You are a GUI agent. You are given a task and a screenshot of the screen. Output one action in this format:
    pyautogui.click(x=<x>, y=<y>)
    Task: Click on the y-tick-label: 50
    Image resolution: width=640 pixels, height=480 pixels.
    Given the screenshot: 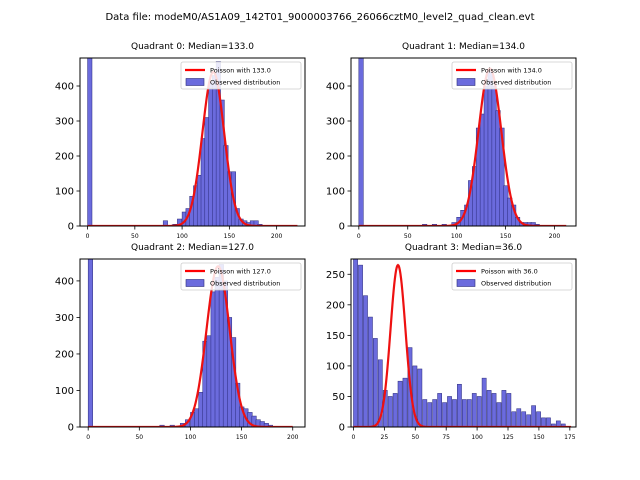 What is the action you would take?
    pyautogui.click(x=338, y=397)
    